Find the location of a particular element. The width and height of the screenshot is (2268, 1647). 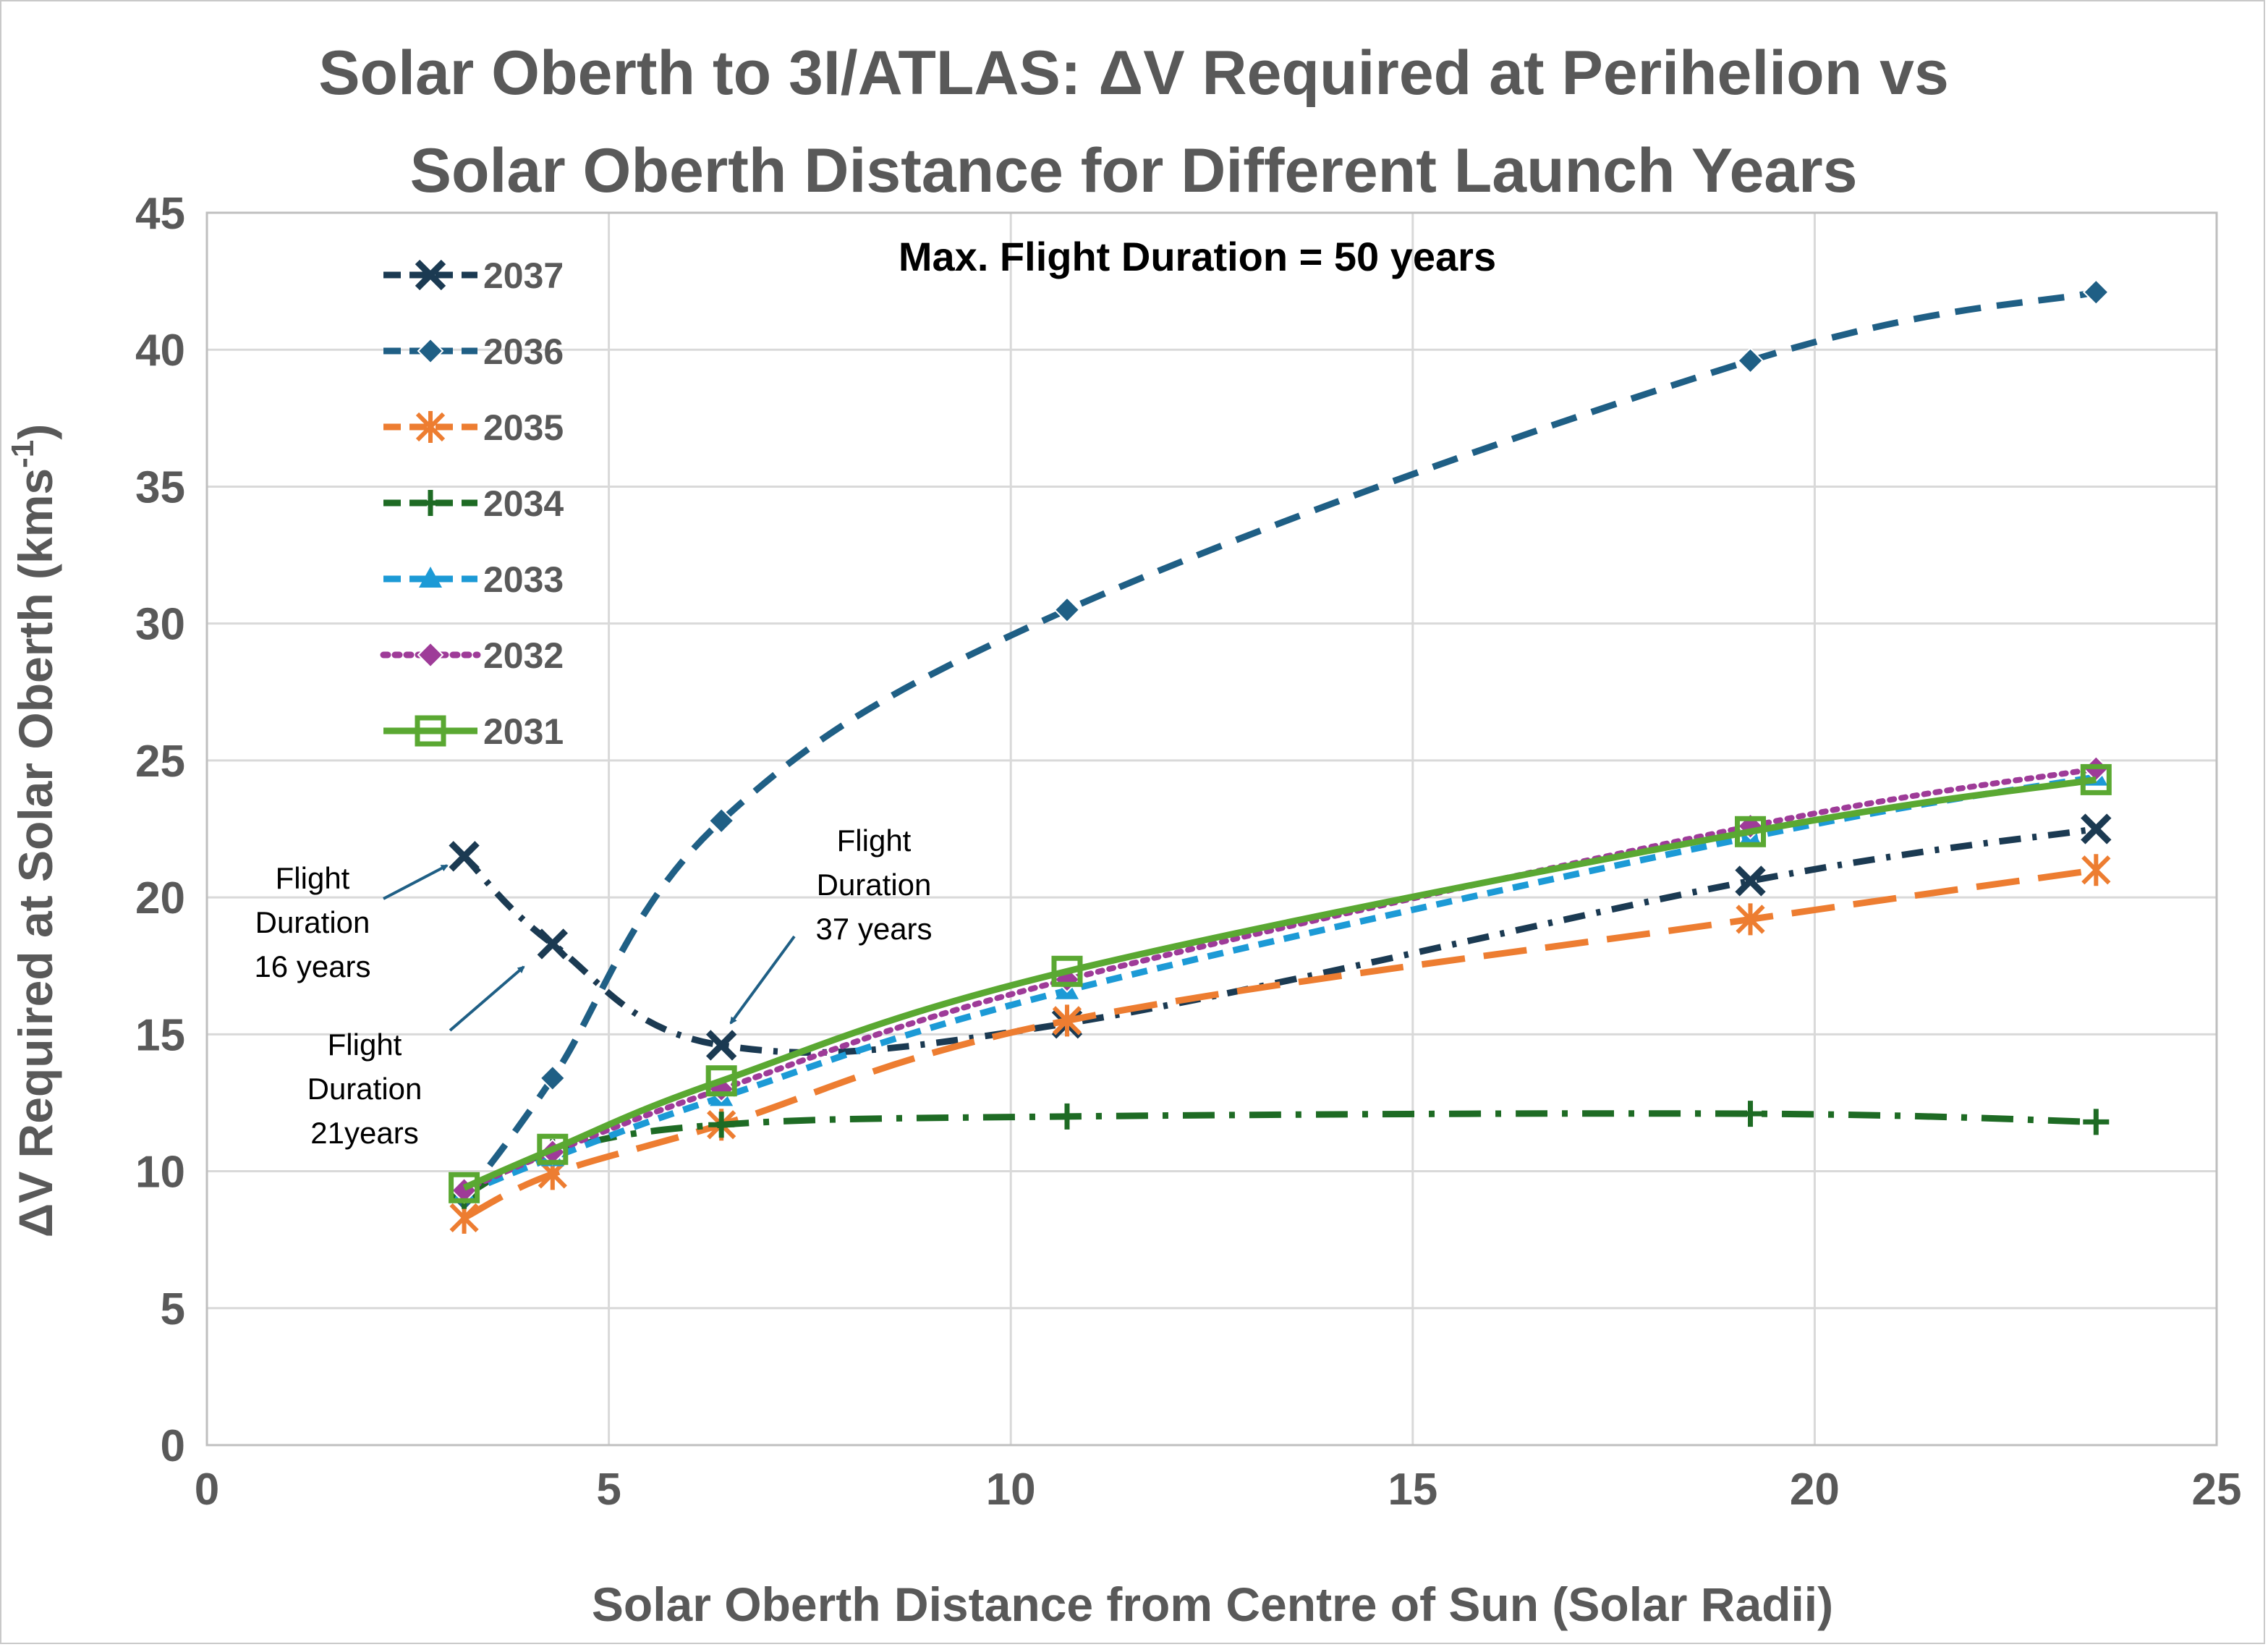

legend: 2037 2036 2035 2034 2033 2032 2031 is located at coordinates (472, 503).